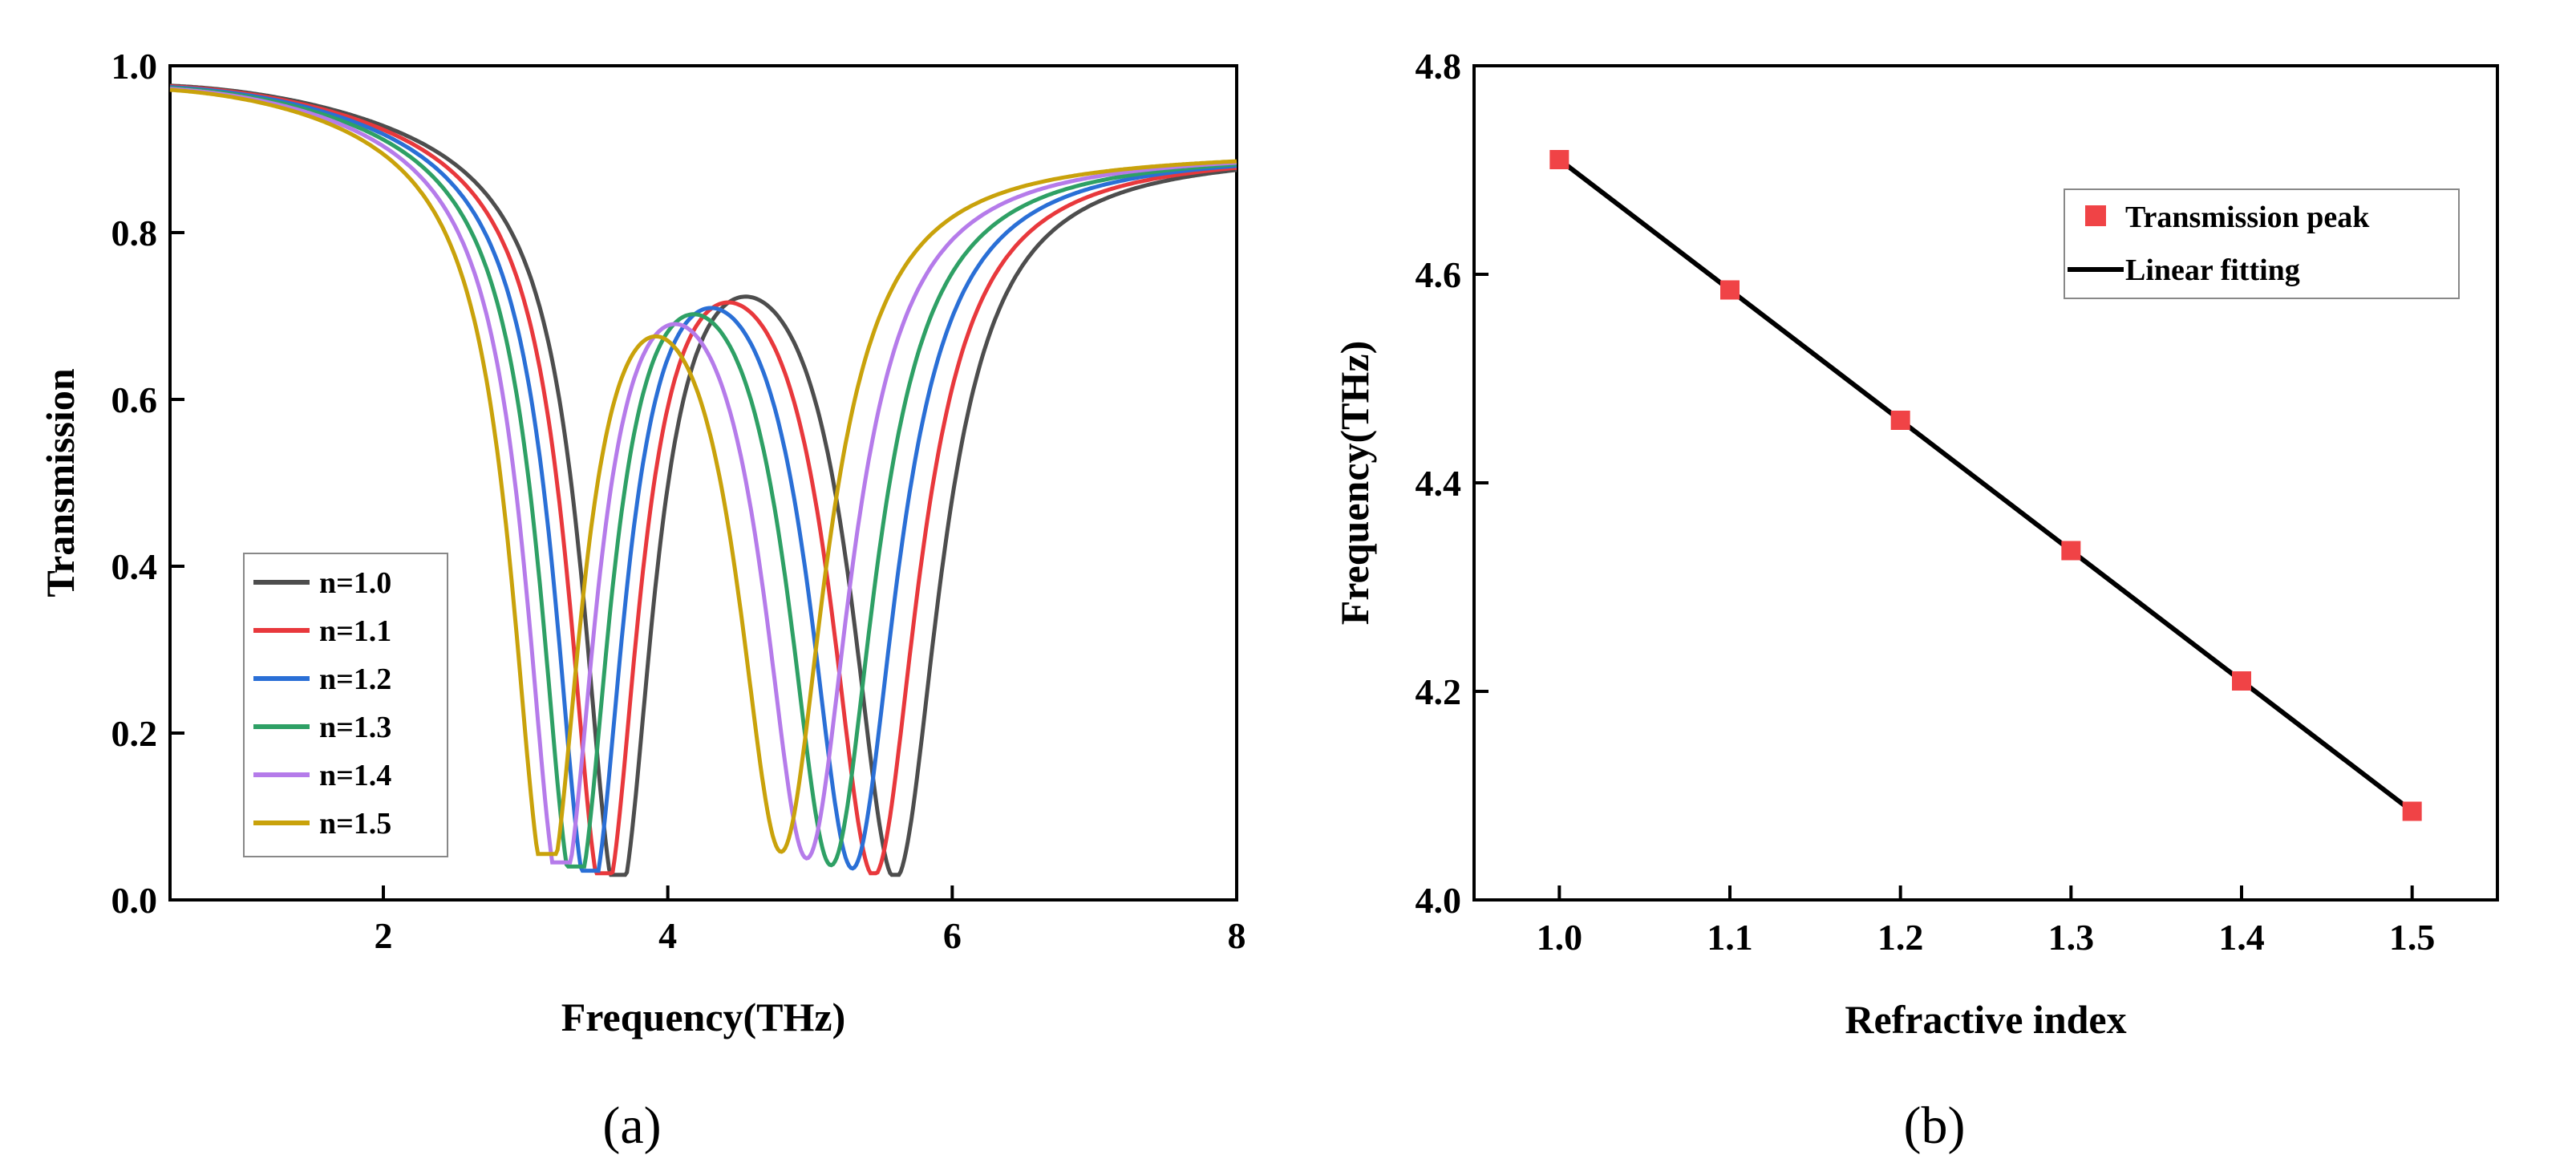 The image size is (2576, 1171). What do you see at coordinates (1439, 483) in the screenshot?
I see `panel-b-y-tick-label: 4.4` at bounding box center [1439, 483].